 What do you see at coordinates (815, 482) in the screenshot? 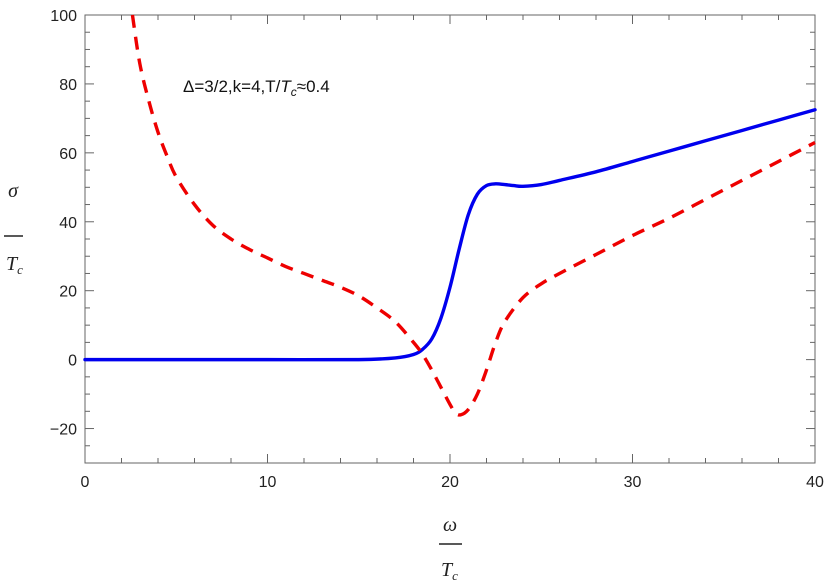
I see `x-tick-label: 40` at bounding box center [815, 482].